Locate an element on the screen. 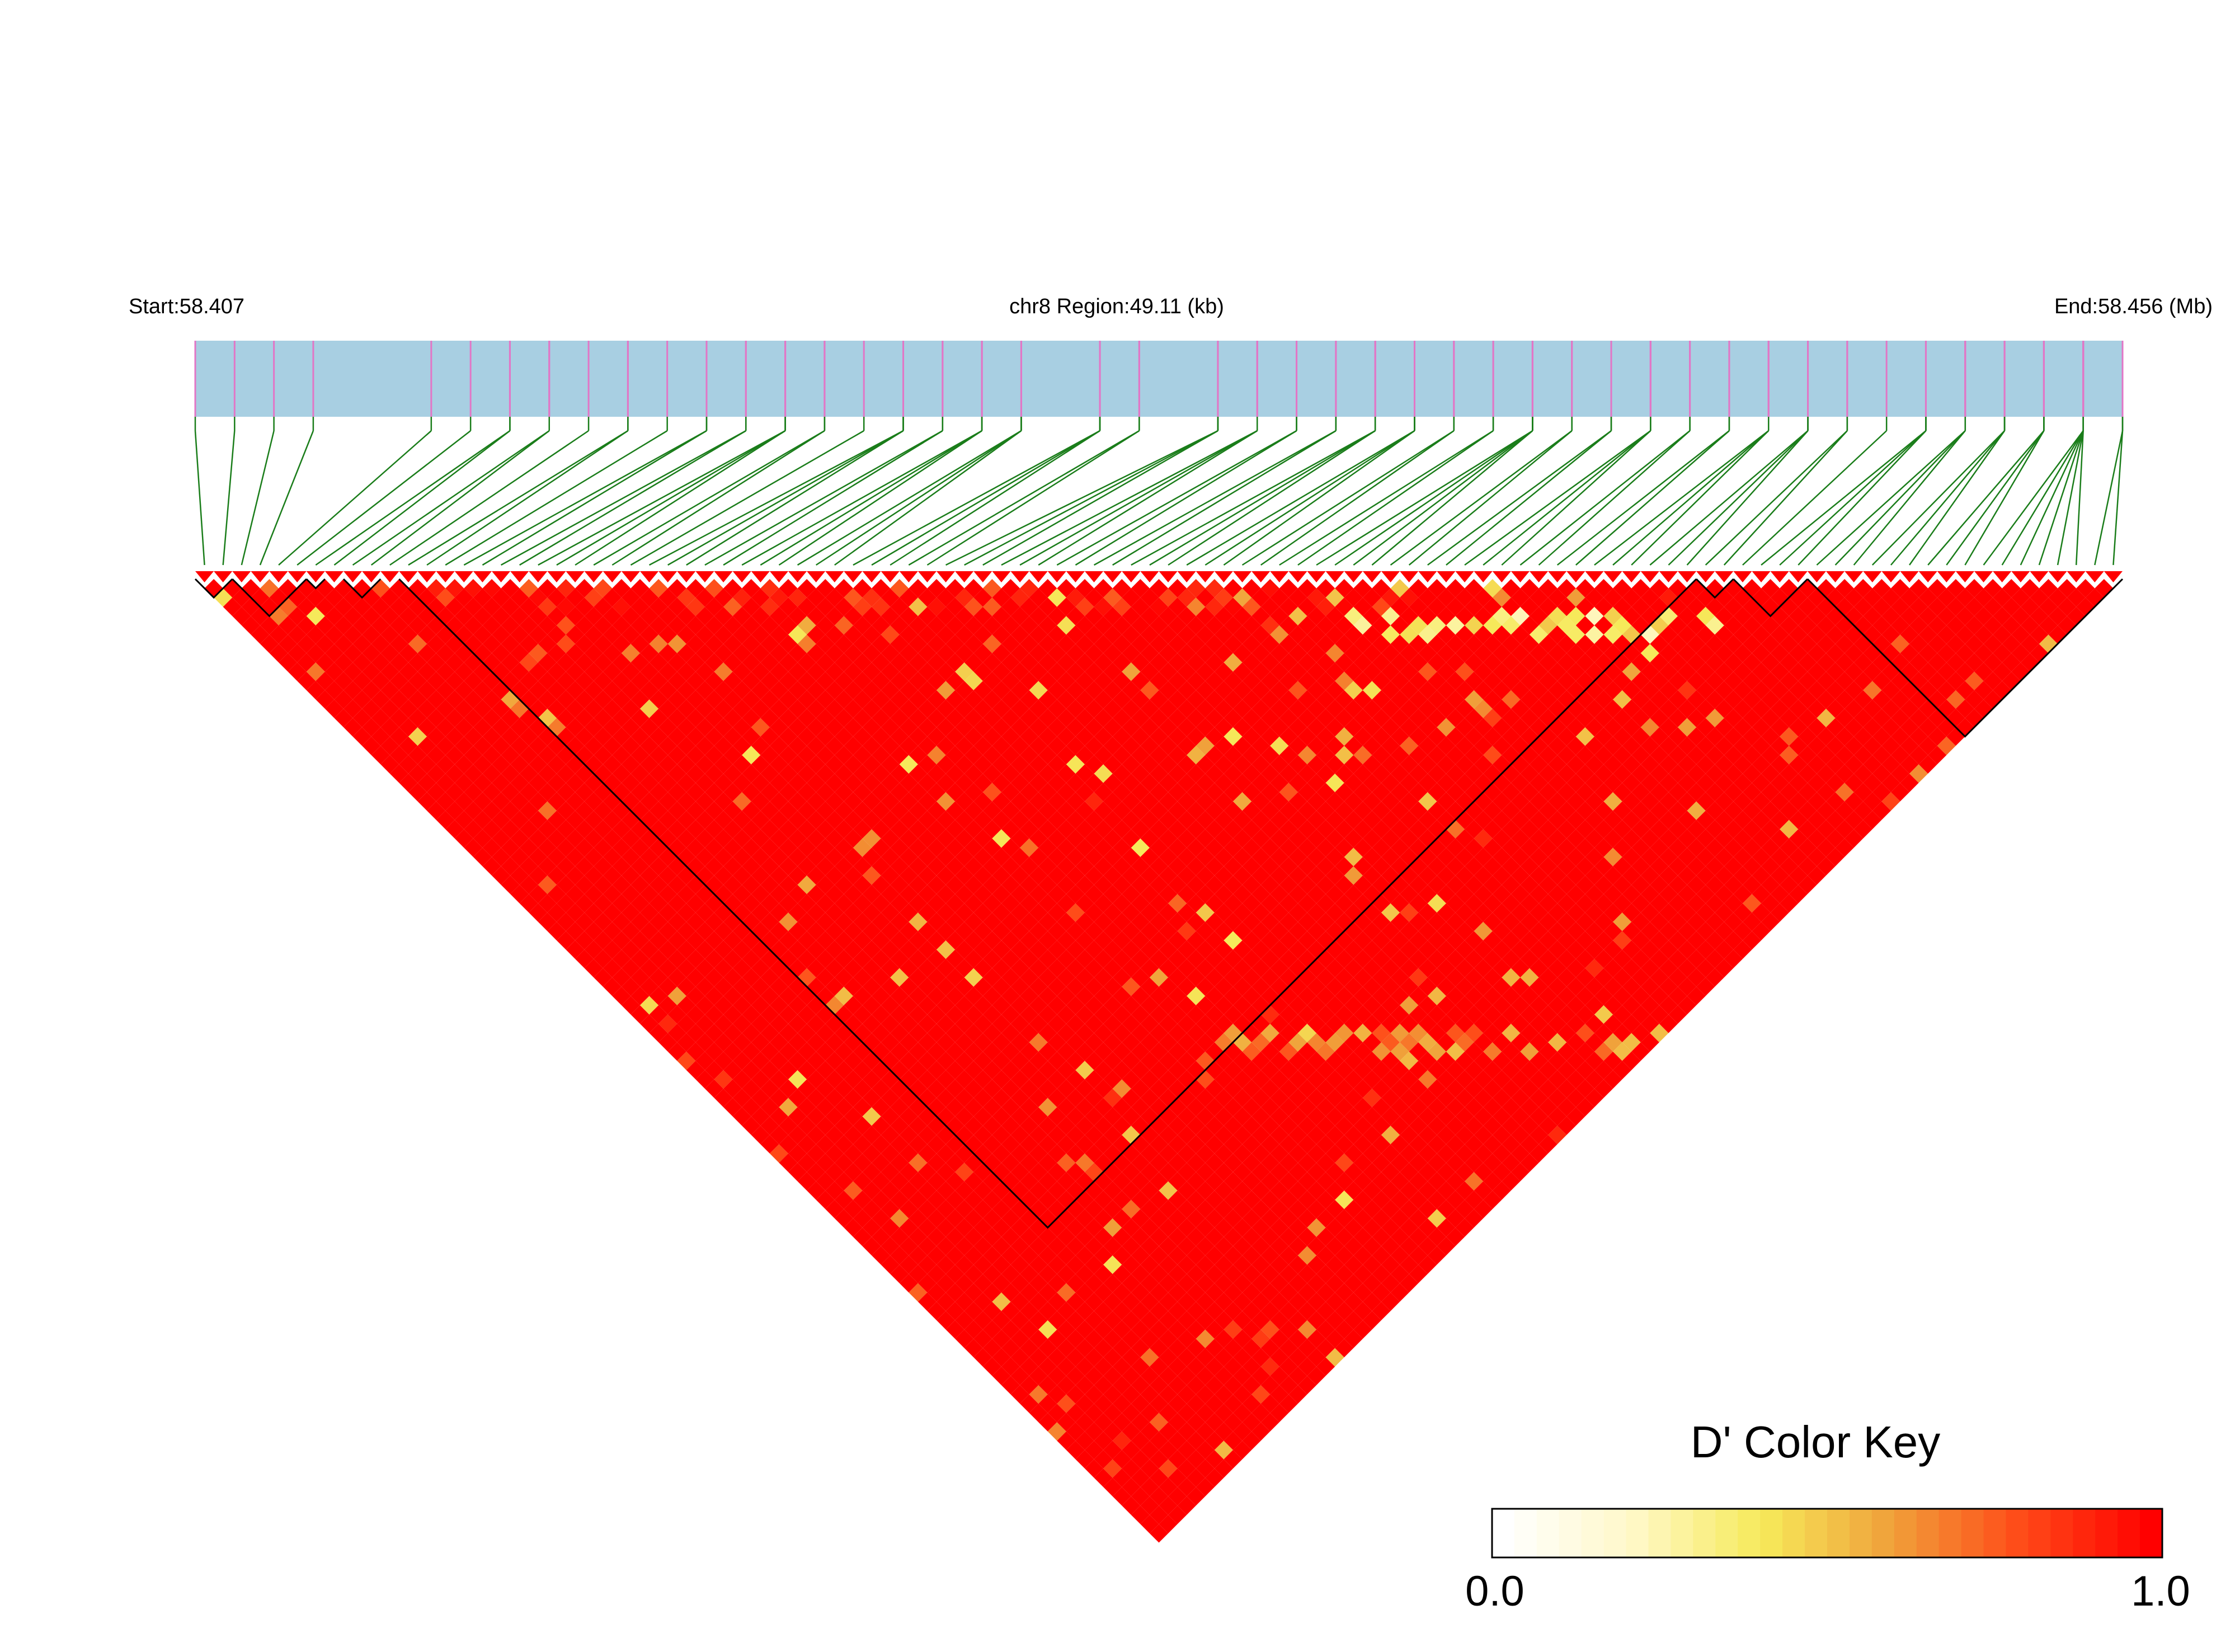 The height and width of the screenshot is (1652, 2235). snp-tick-group is located at coordinates (1159, 379).